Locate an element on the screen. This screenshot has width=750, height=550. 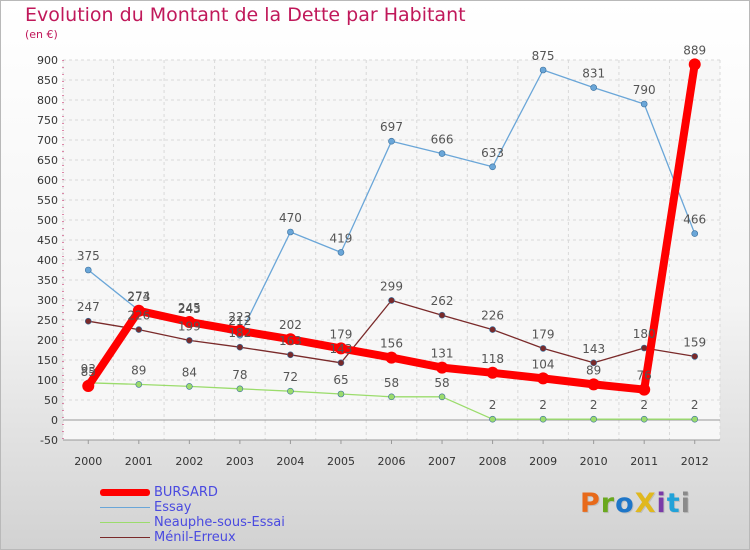
data-label: 76 is located at coordinates (644, 376).